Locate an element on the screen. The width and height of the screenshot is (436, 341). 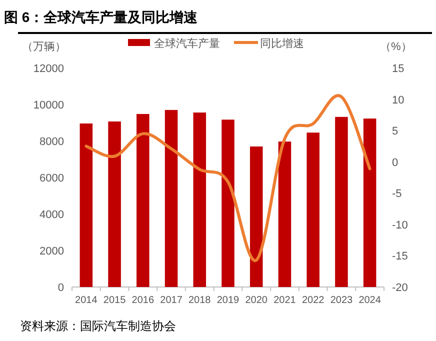
y-tick-label: 6000 is located at coordinates (52, 178).